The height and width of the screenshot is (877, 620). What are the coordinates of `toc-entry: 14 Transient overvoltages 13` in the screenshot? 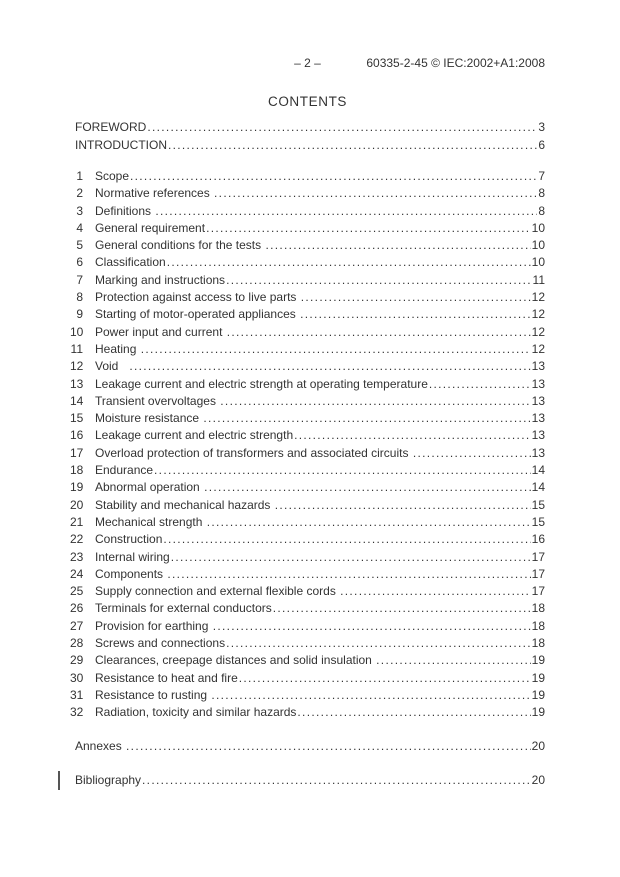 It's located at (307, 401).